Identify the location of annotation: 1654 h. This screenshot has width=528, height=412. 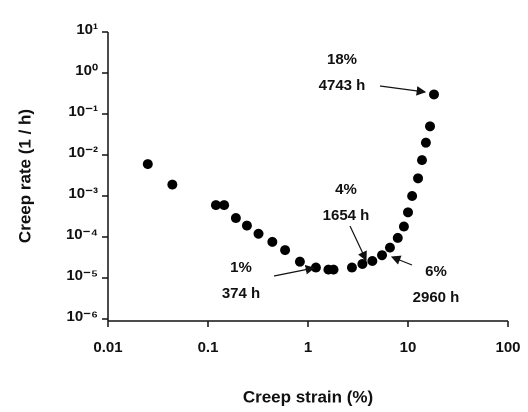
(346, 215).